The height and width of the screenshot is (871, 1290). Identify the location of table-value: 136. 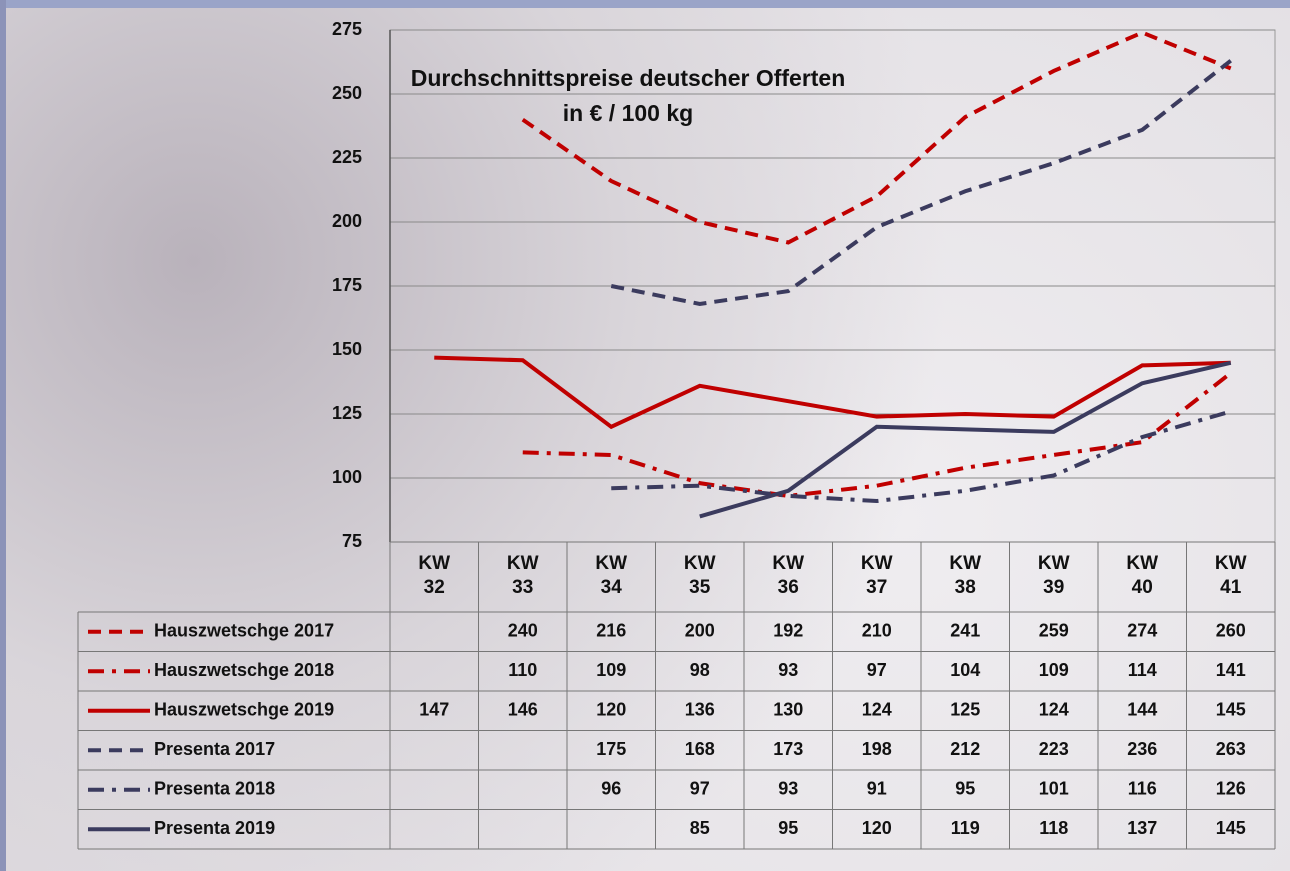
(700, 710).